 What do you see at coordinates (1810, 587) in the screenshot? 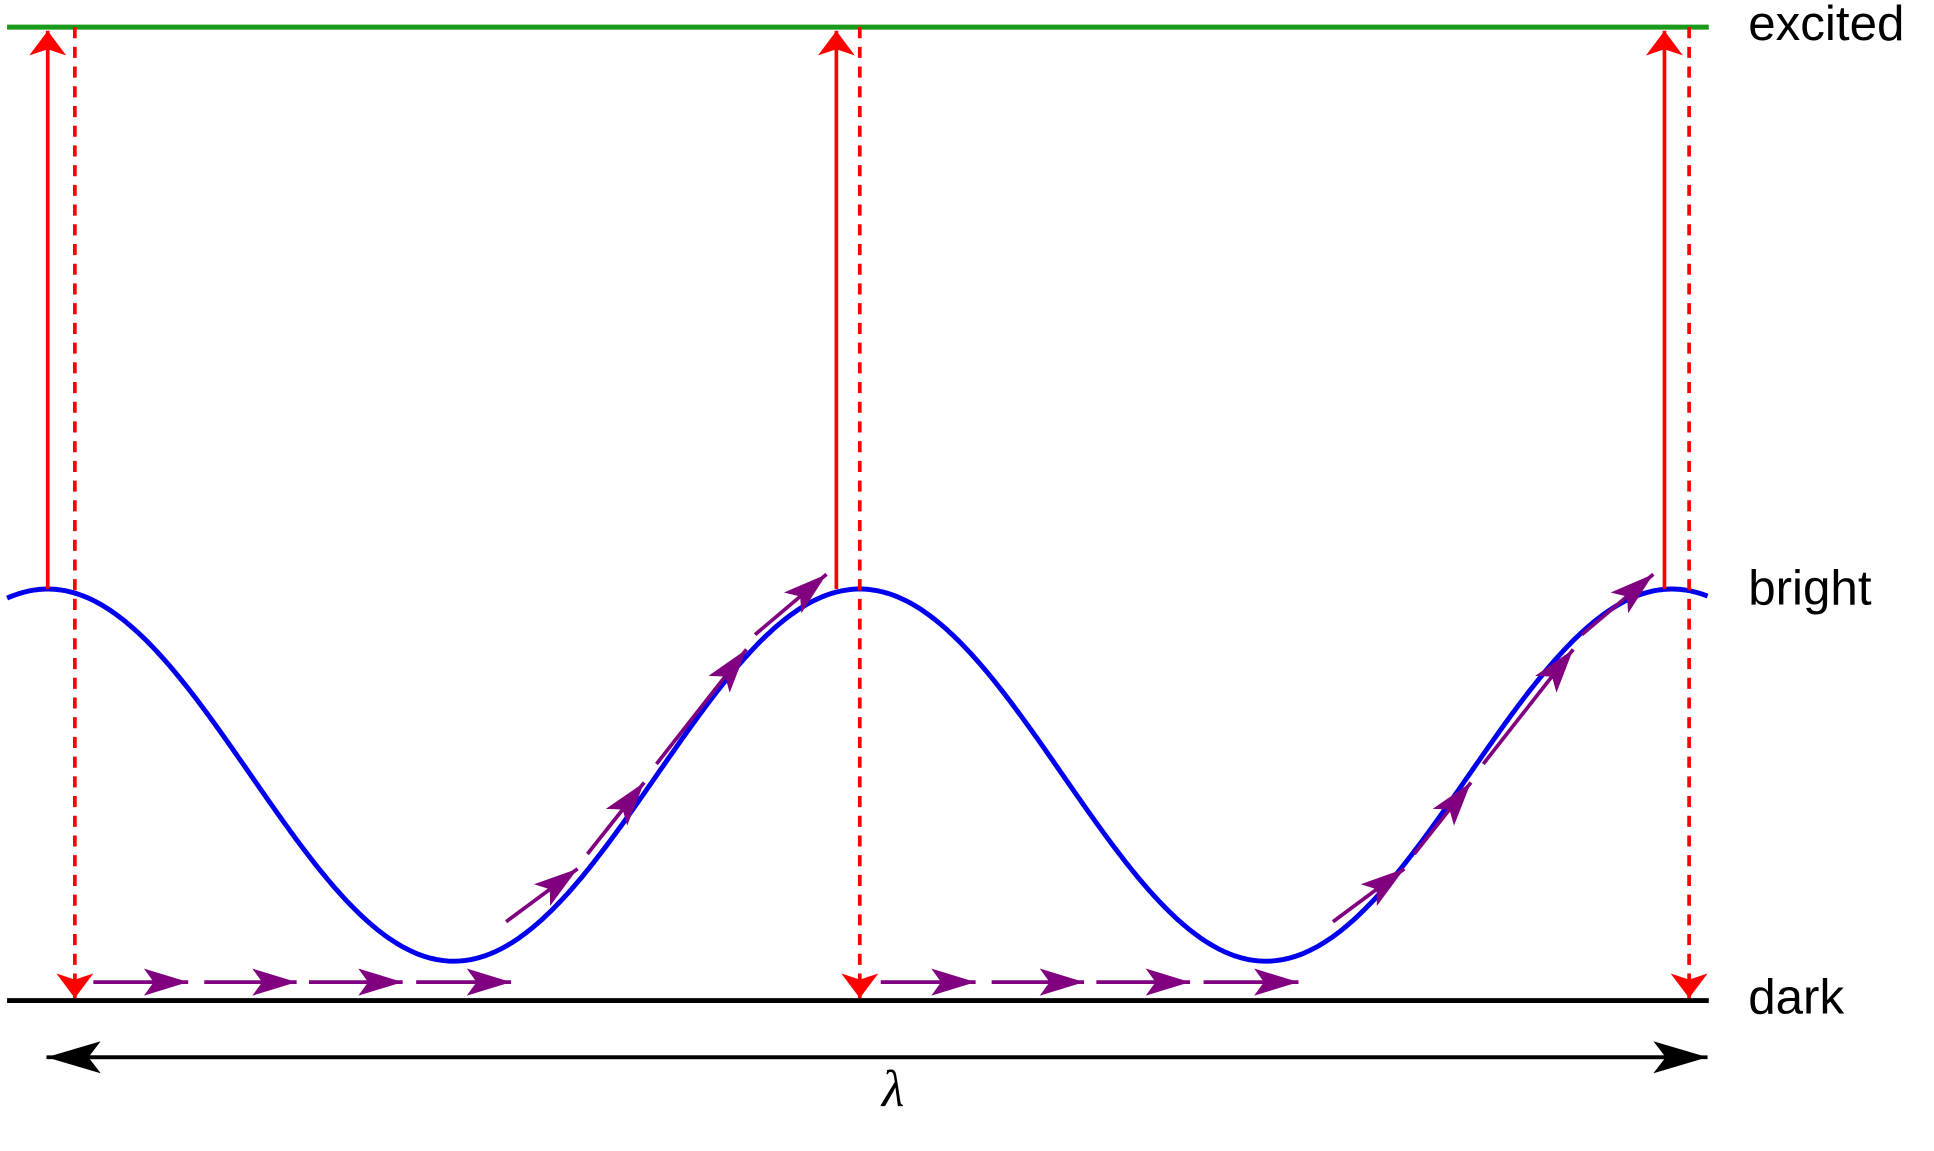
I see `level-label: bright` at bounding box center [1810, 587].